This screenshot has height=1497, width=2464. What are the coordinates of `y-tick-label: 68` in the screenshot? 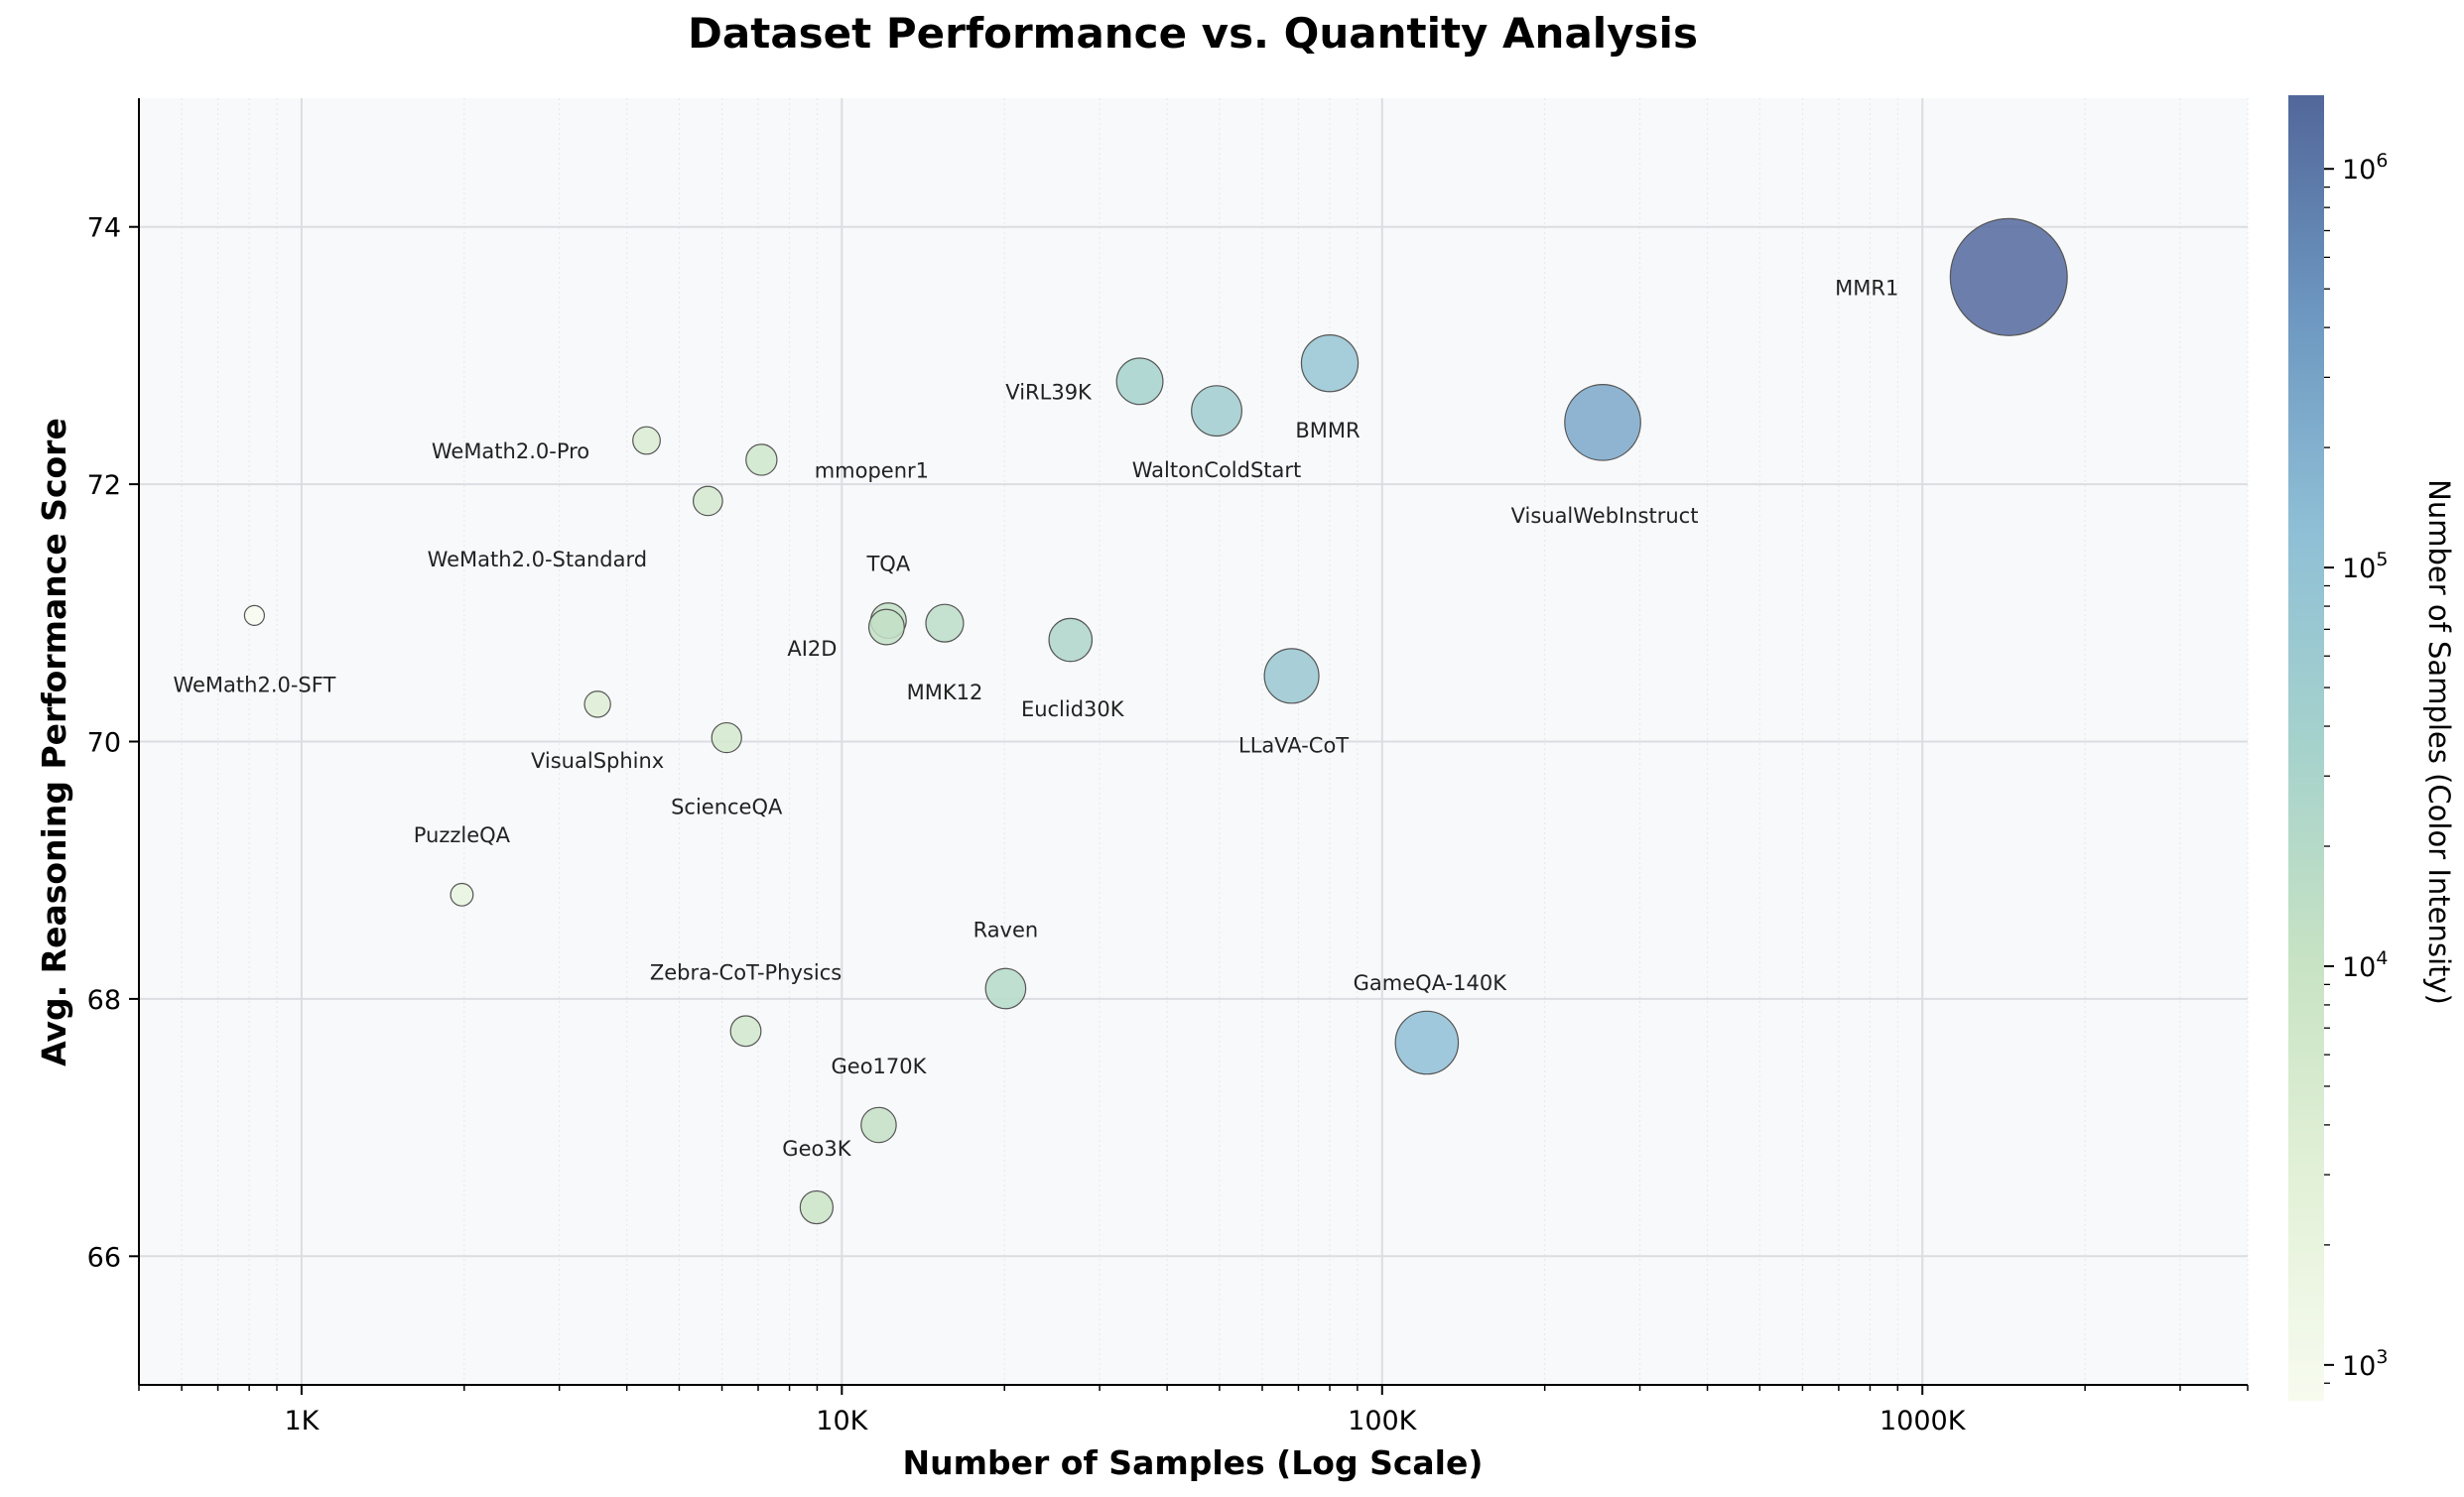 It's located at (104, 1000).